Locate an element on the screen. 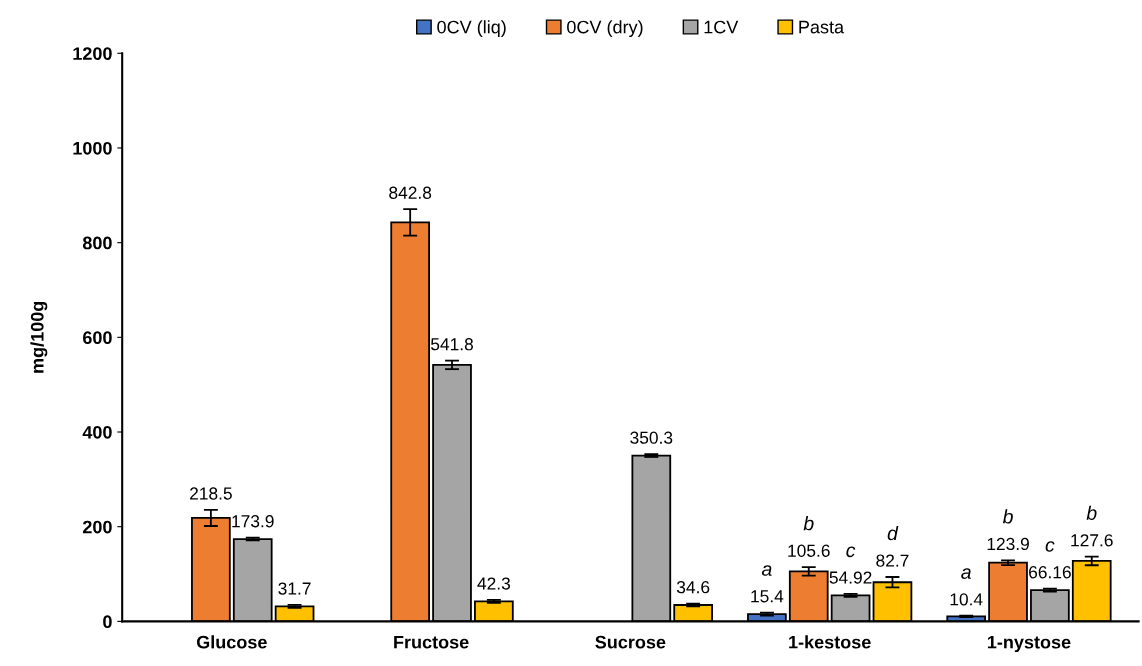 The image size is (1142, 666). data-label: 31.7 is located at coordinates (294, 588).